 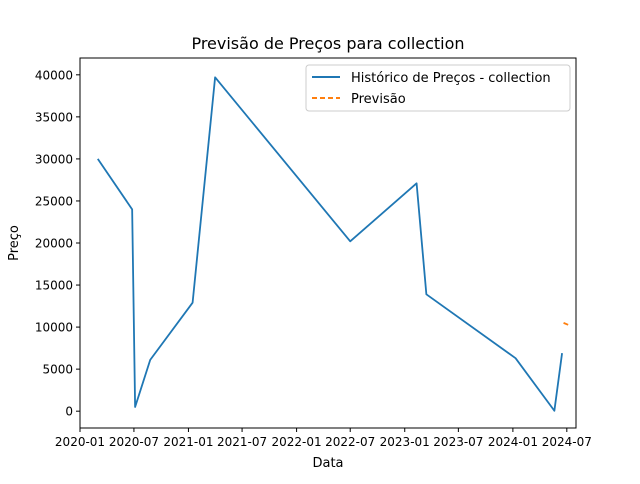 I want to click on x-axis-label: Data, so click(x=327, y=463).